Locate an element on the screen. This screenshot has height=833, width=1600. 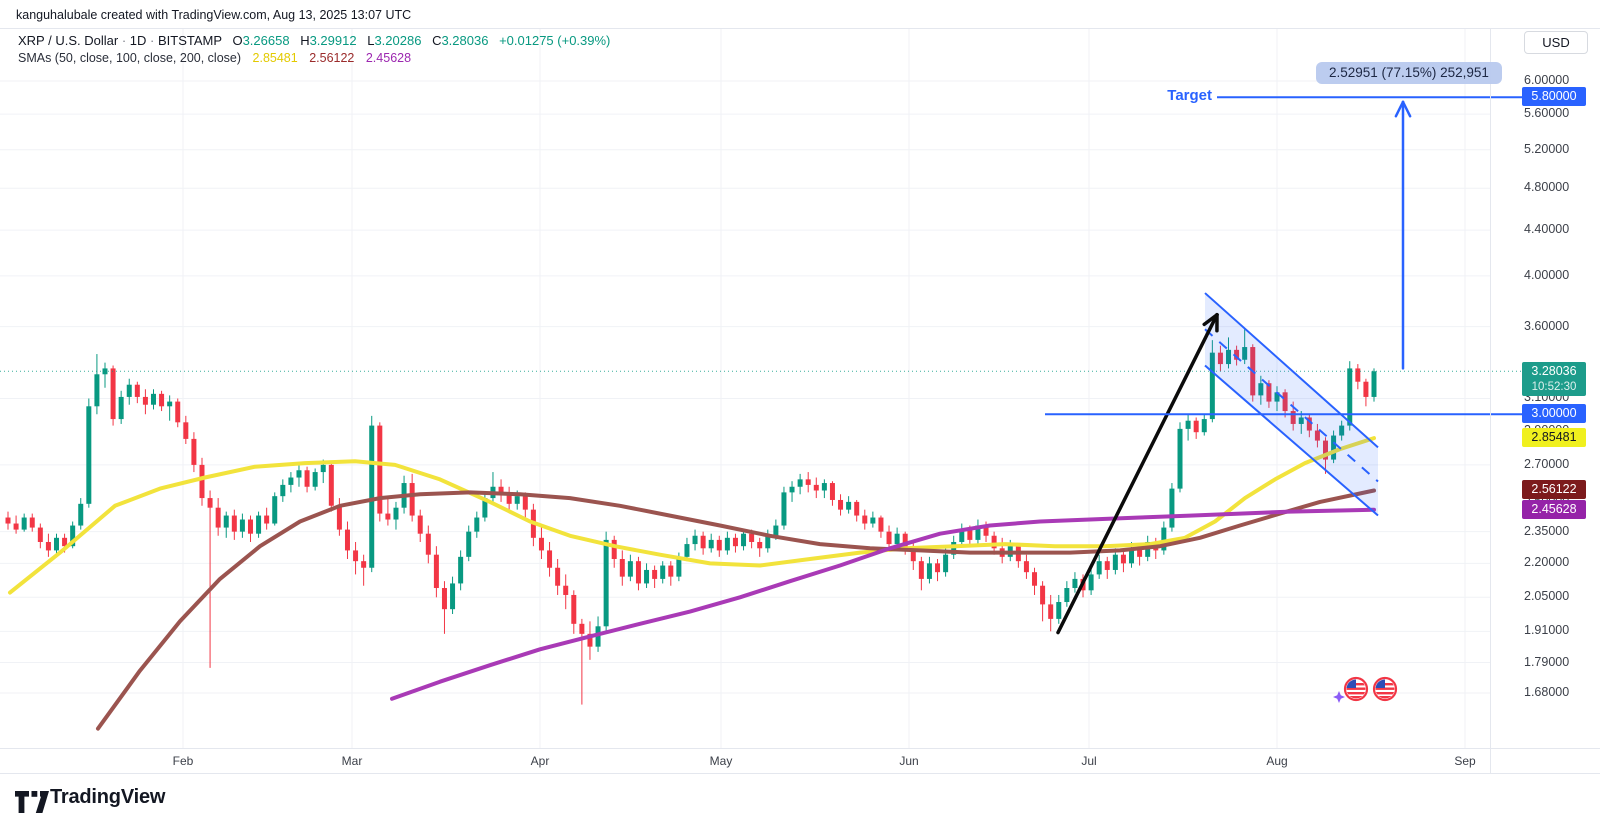
price-tick-label: 5.20000 is located at coordinates (1547, 148).